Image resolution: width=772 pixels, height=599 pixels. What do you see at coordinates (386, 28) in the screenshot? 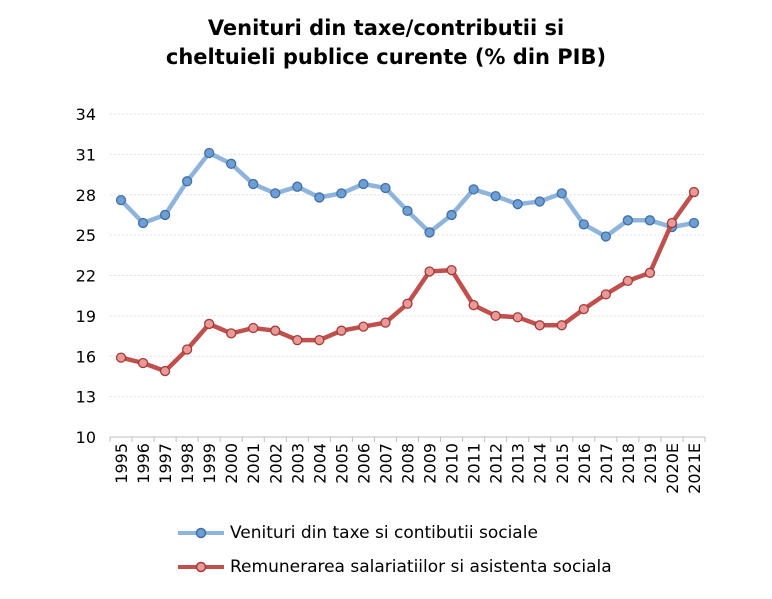
I see `chart-title-line-1: Venituri din taxe/contributii si` at bounding box center [386, 28].